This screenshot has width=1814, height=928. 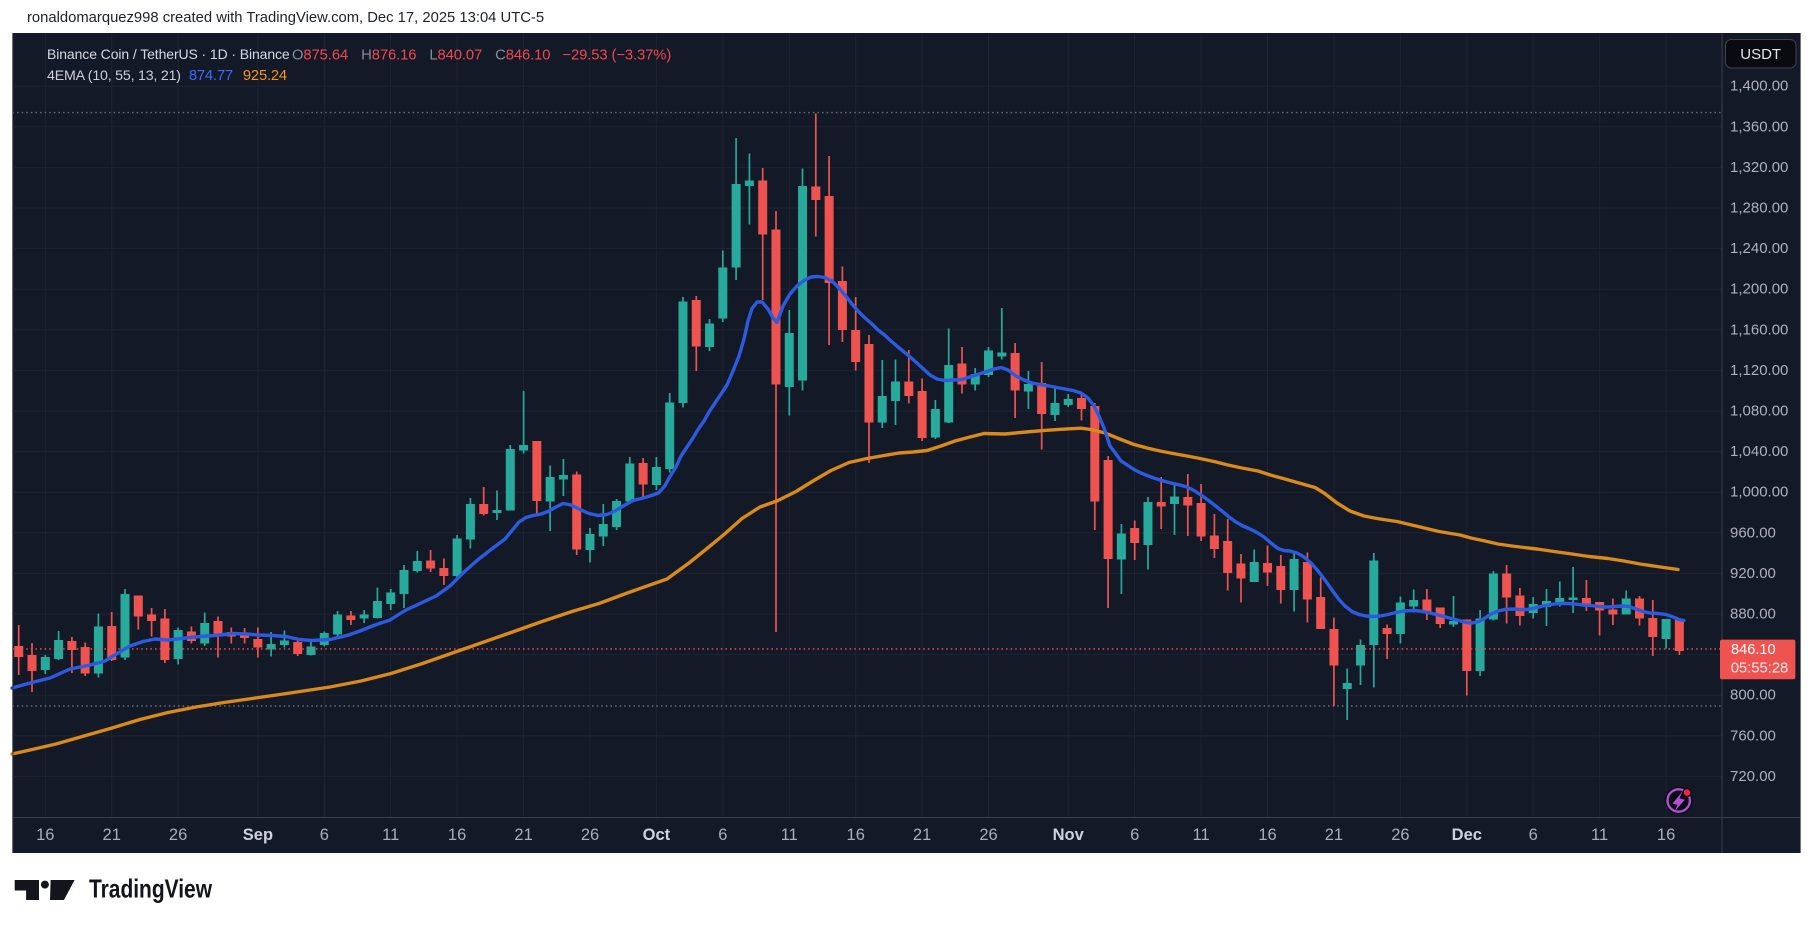 I want to click on svg-text: 1,120.00, so click(x=1759, y=370).